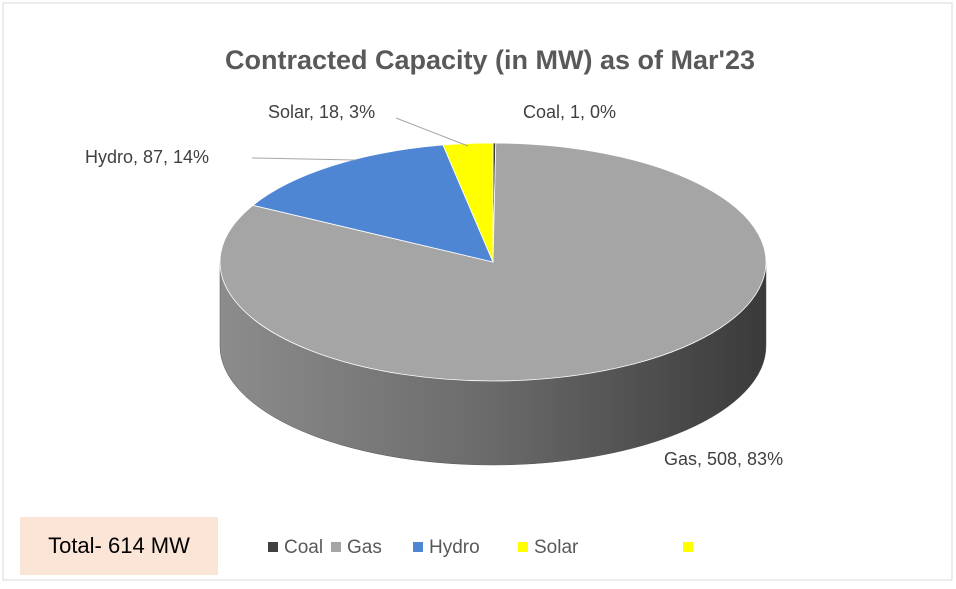 This screenshot has height=589, width=956. What do you see at coordinates (147, 157) in the screenshot?
I see `data-label: Hydro, 87, 14%` at bounding box center [147, 157].